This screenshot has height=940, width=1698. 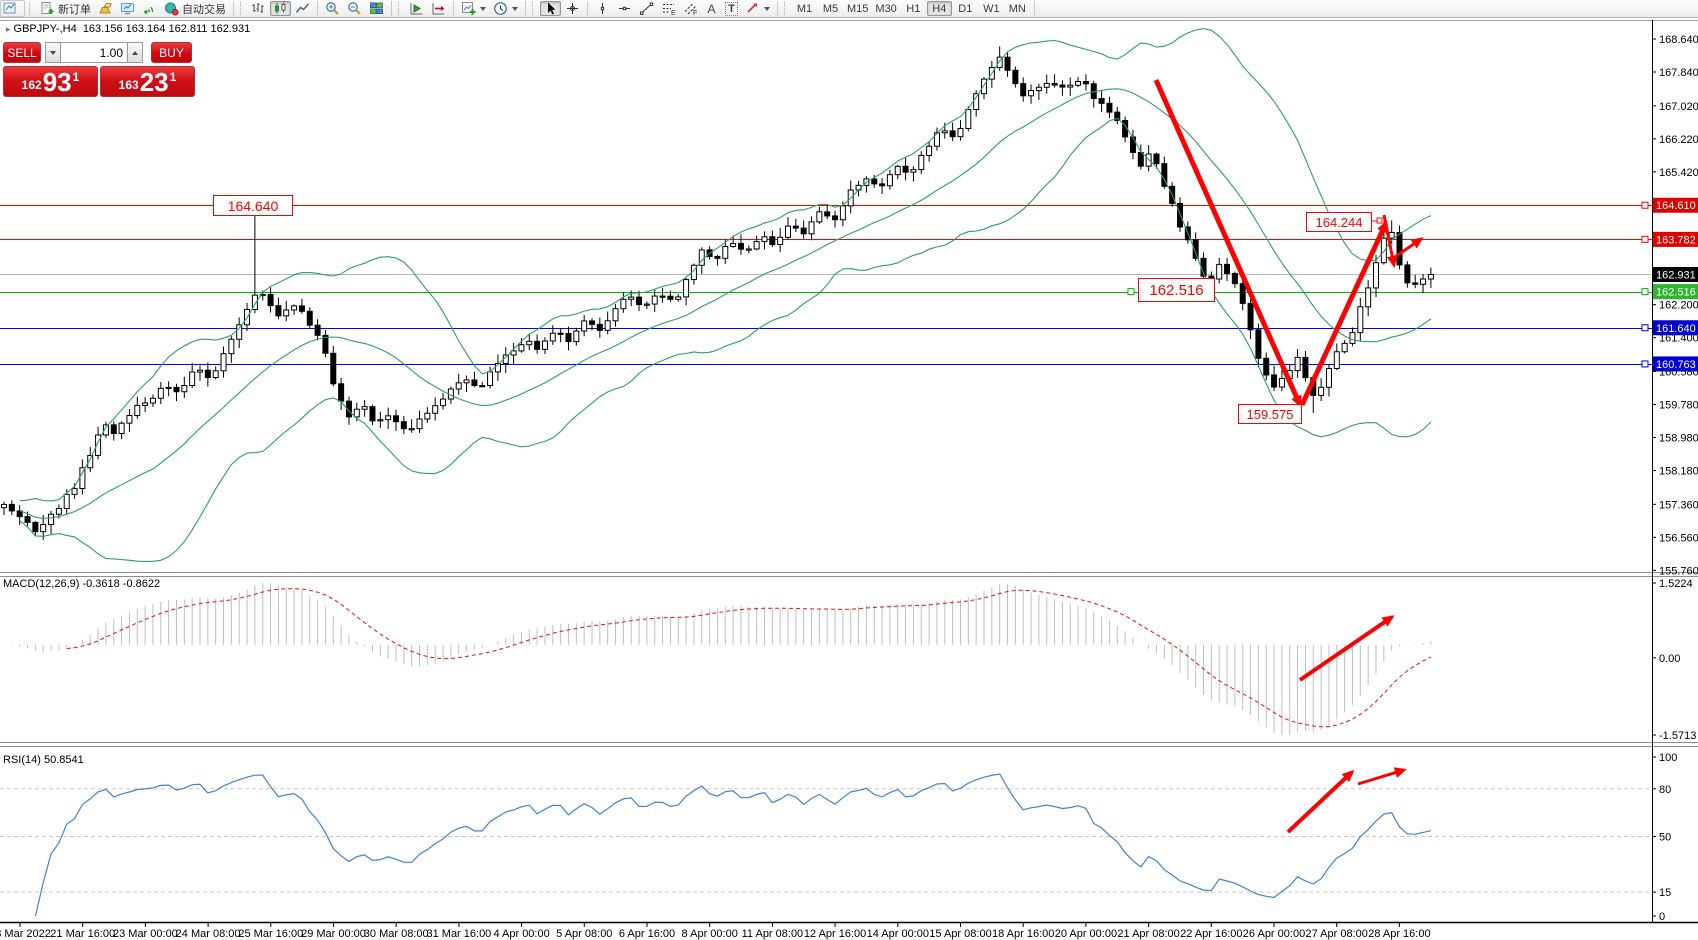 What do you see at coordinates (1339, 222) in the screenshot?
I see `price-callout-164244: 164.244` at bounding box center [1339, 222].